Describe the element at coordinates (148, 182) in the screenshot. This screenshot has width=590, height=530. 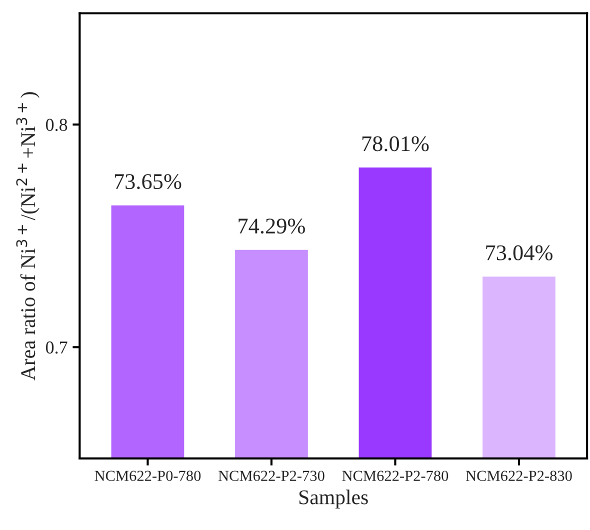
I see `annotation: 73.65%` at that location.